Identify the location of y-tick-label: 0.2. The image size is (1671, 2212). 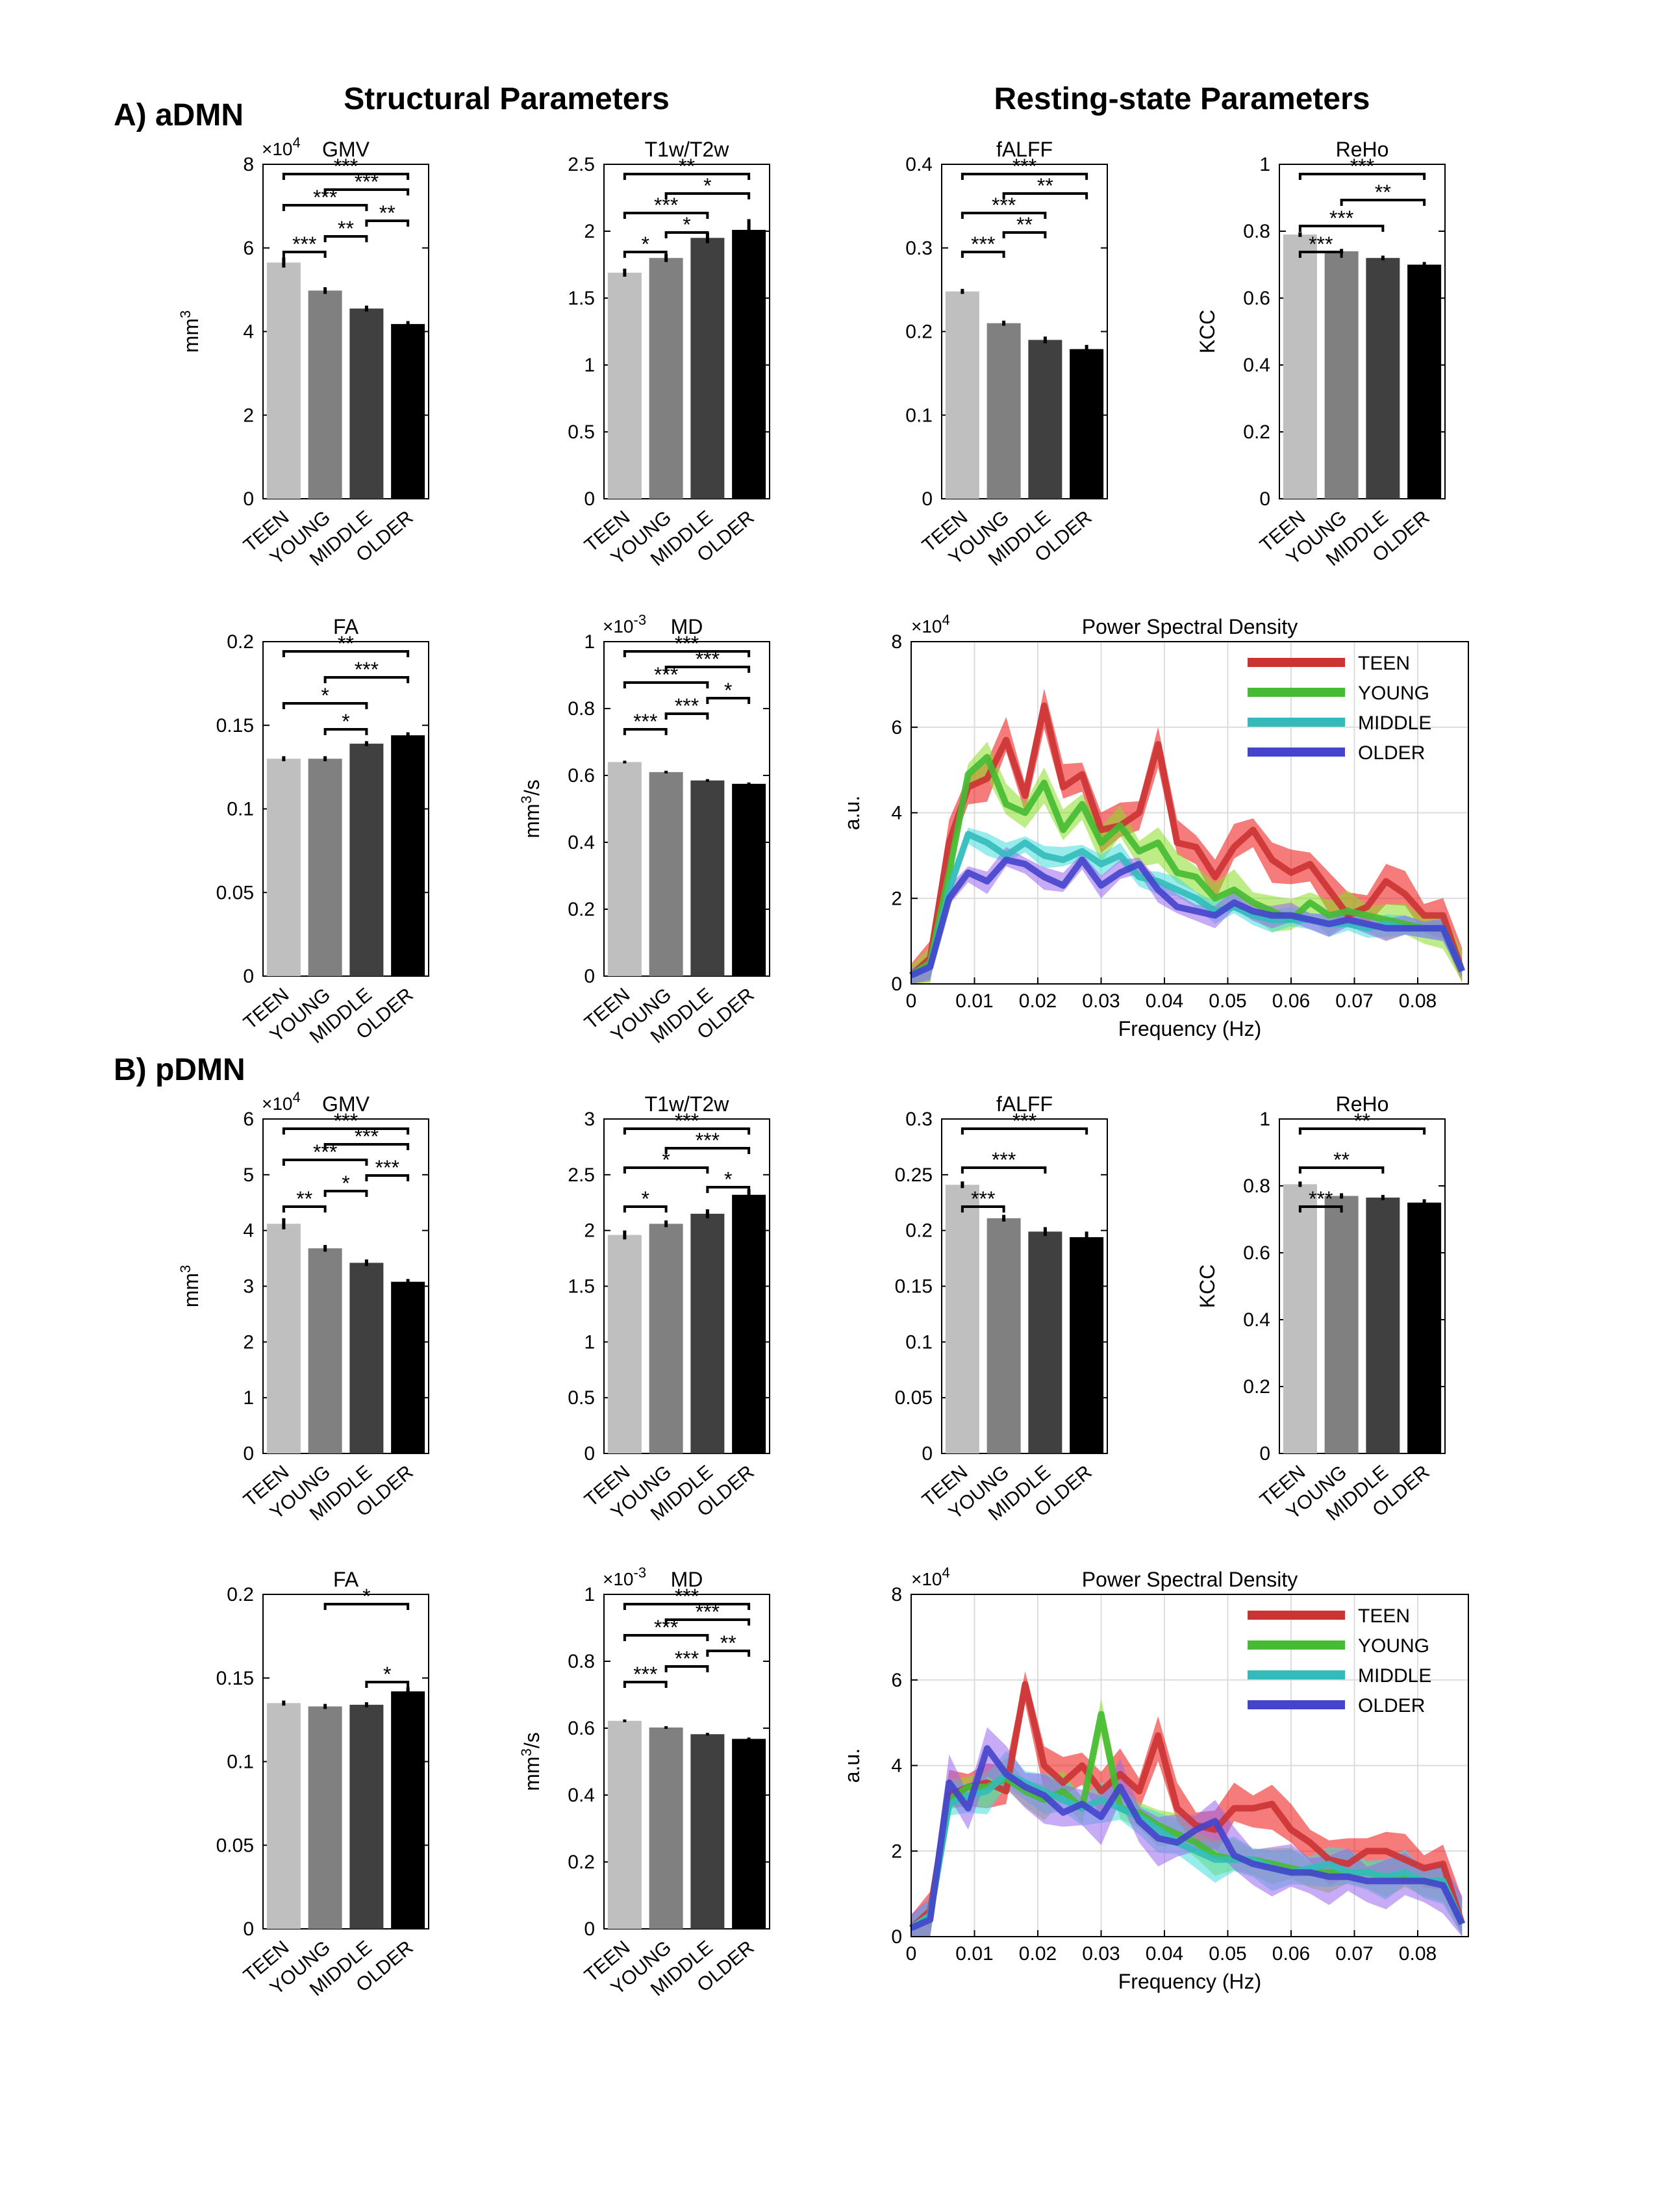
(240, 642).